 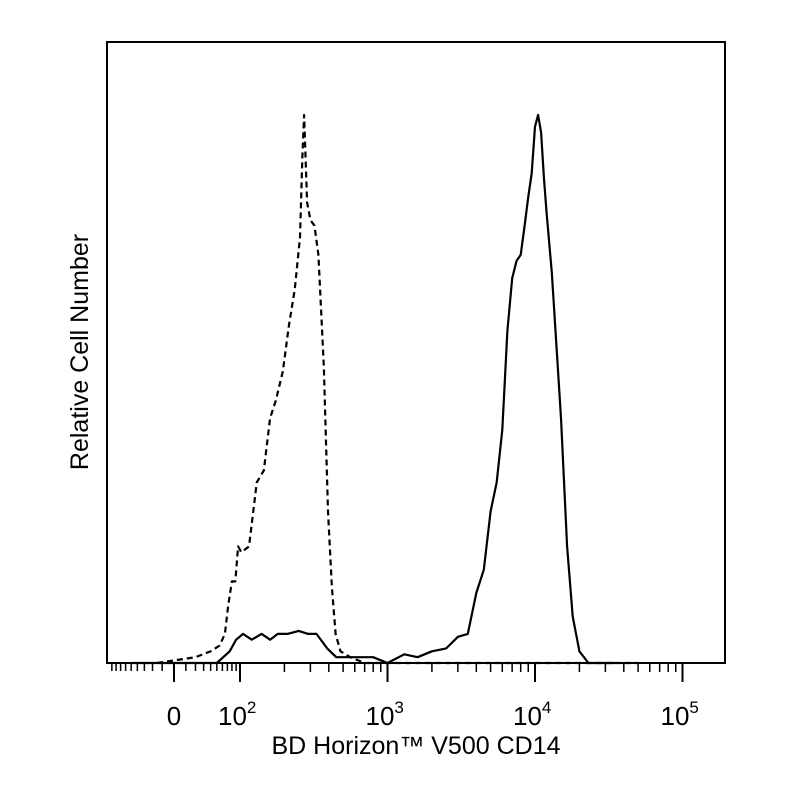 I want to click on x-axis-minor-ticks, so click(x=394, y=667).